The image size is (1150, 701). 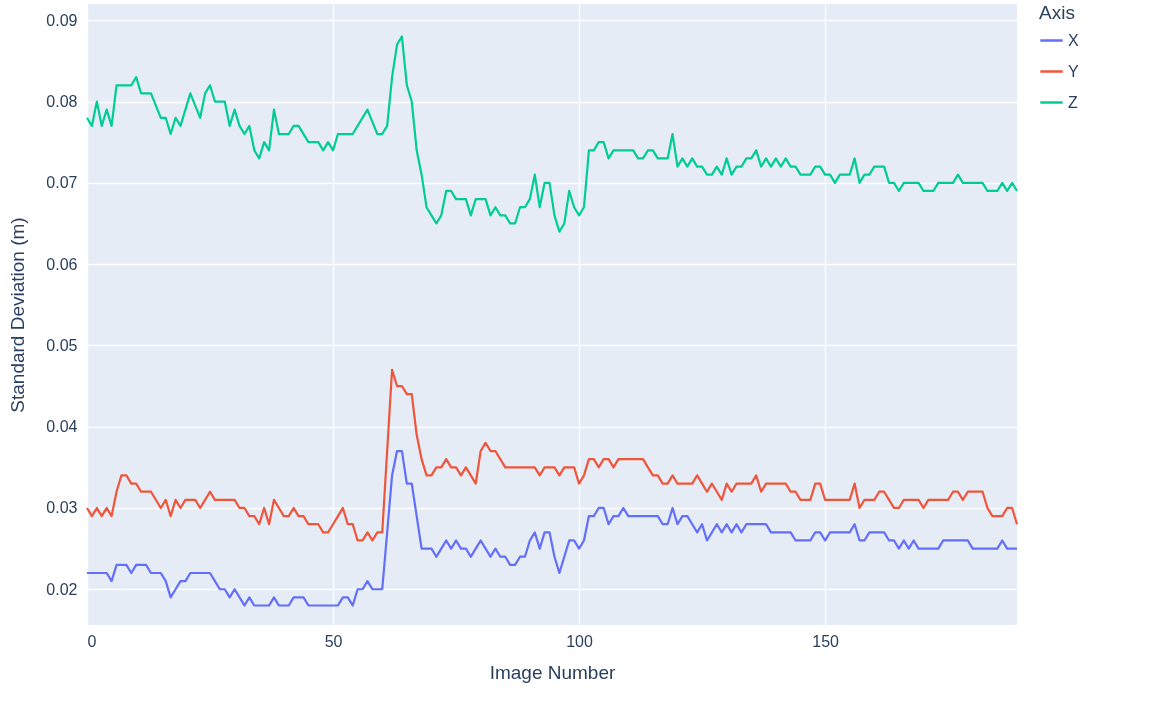 I want to click on y-tick-label: 0.02, so click(x=62, y=589).